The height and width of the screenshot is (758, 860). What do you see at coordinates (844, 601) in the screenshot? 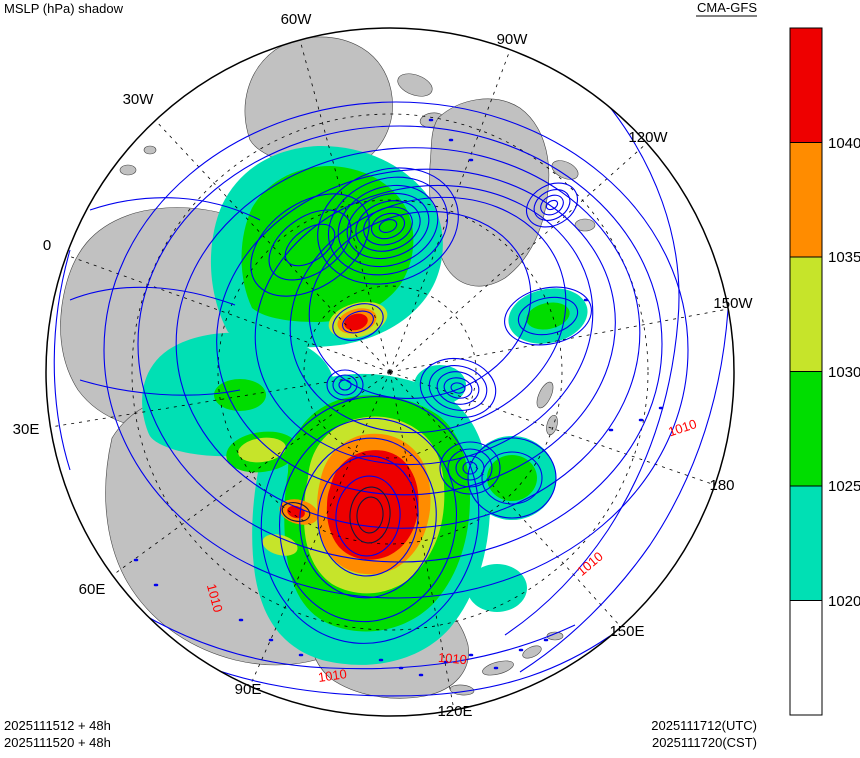
I see `colorbar-tick-1020: 1020` at bounding box center [844, 601].